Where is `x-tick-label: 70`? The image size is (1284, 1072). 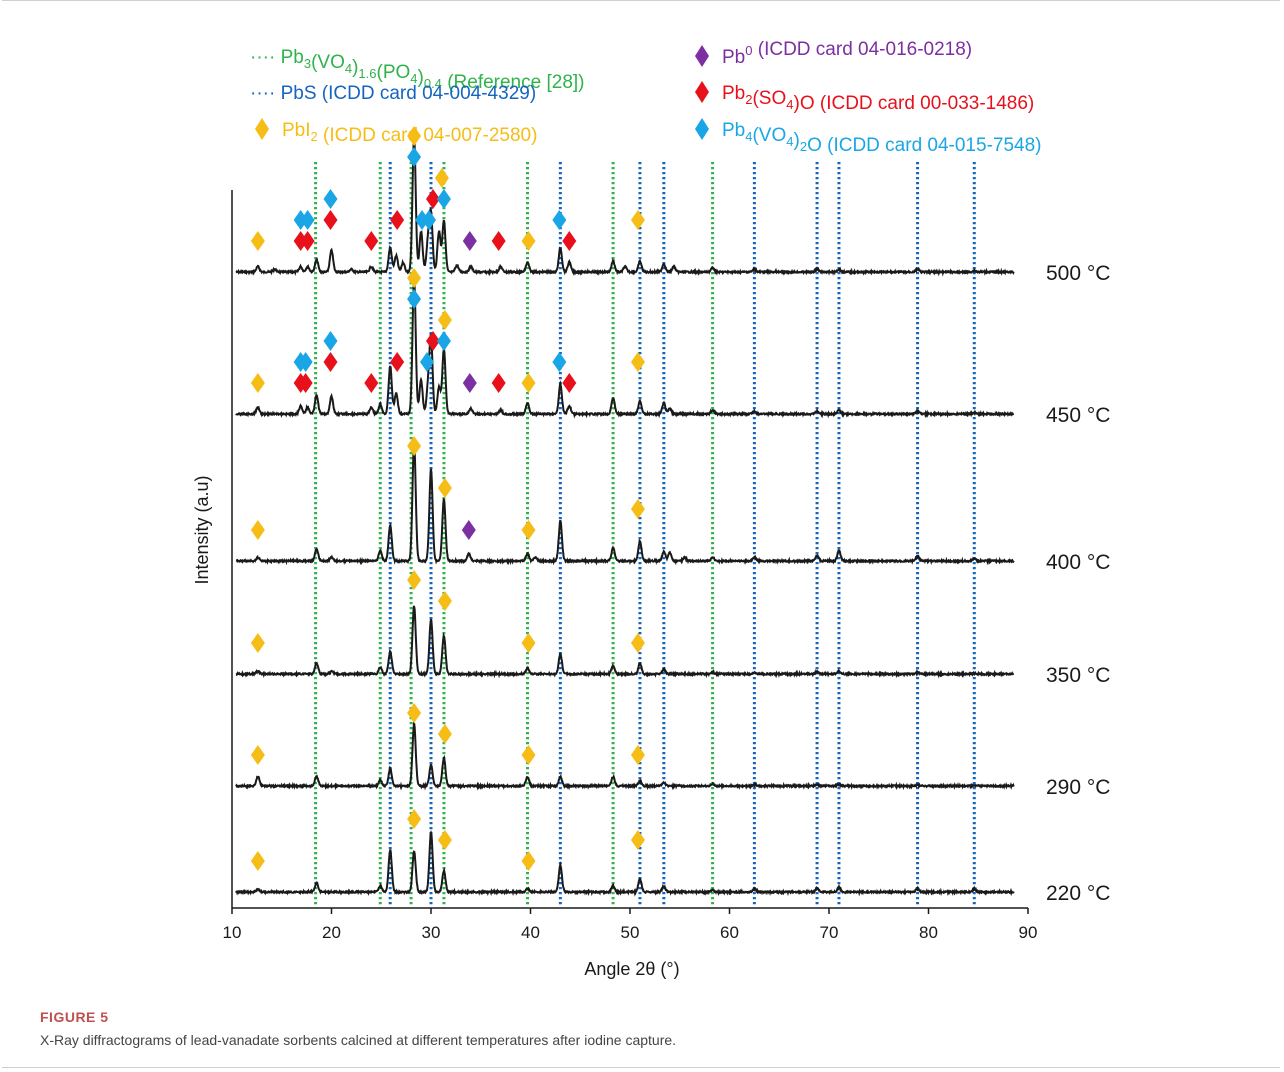 x-tick-label: 70 is located at coordinates (829, 932).